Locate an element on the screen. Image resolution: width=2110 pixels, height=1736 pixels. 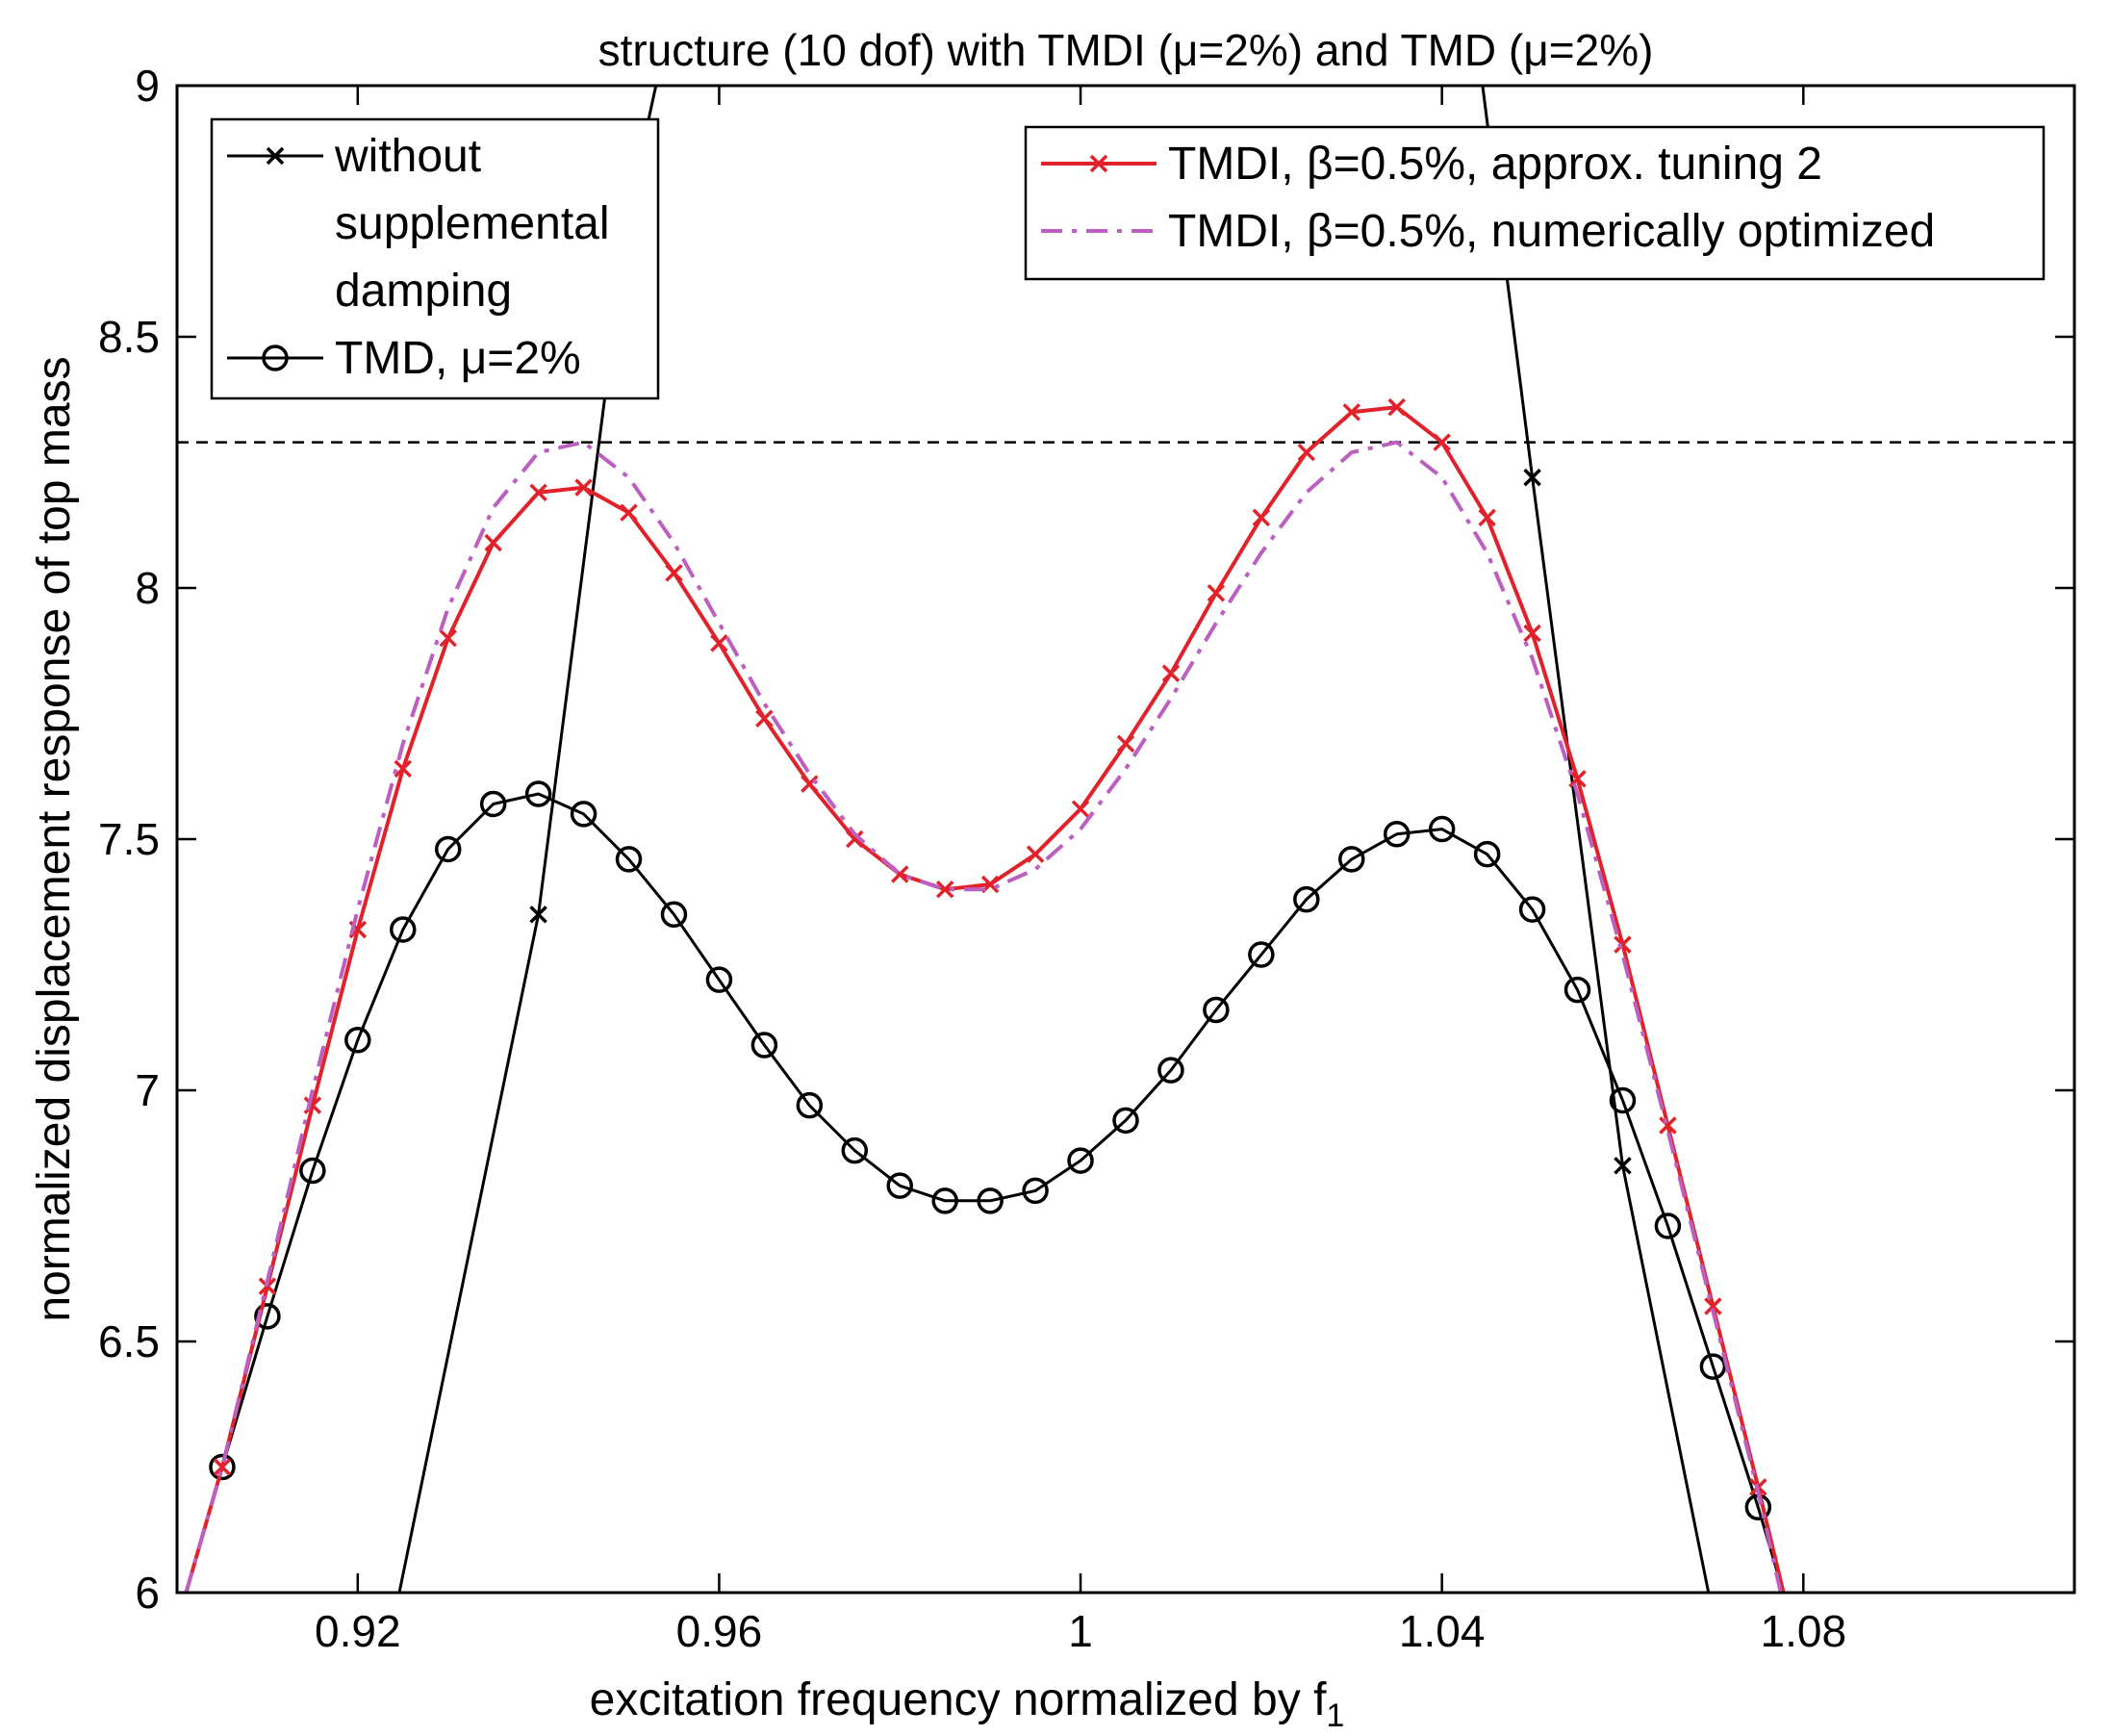
legend-box is located at coordinates (1535, 203).